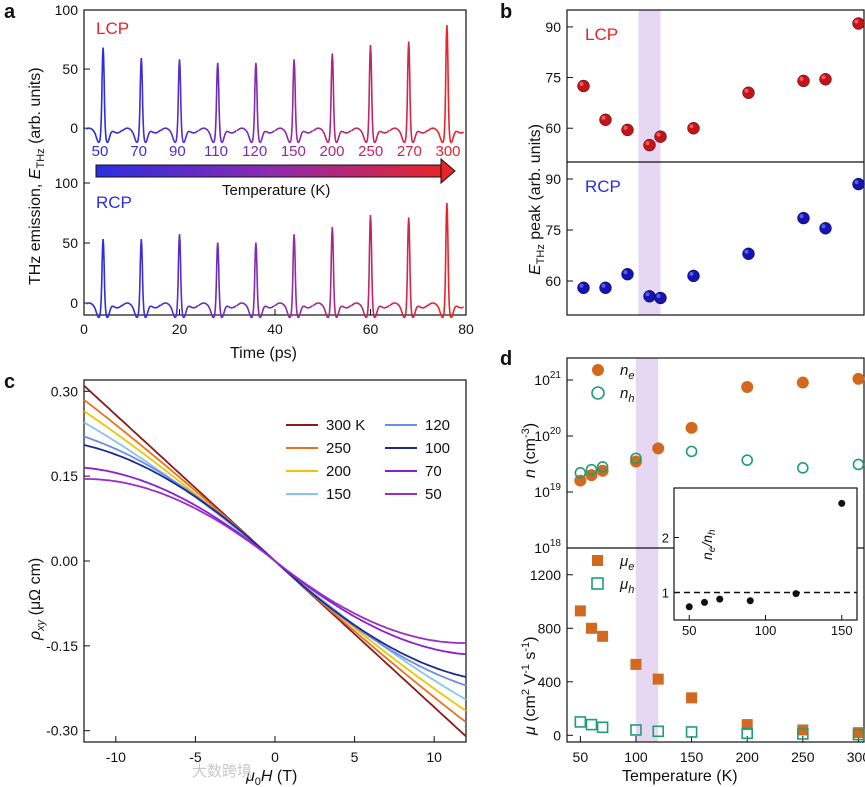 This screenshot has width=865, height=787. I want to click on rcp-label-b: RCP, so click(603, 186).